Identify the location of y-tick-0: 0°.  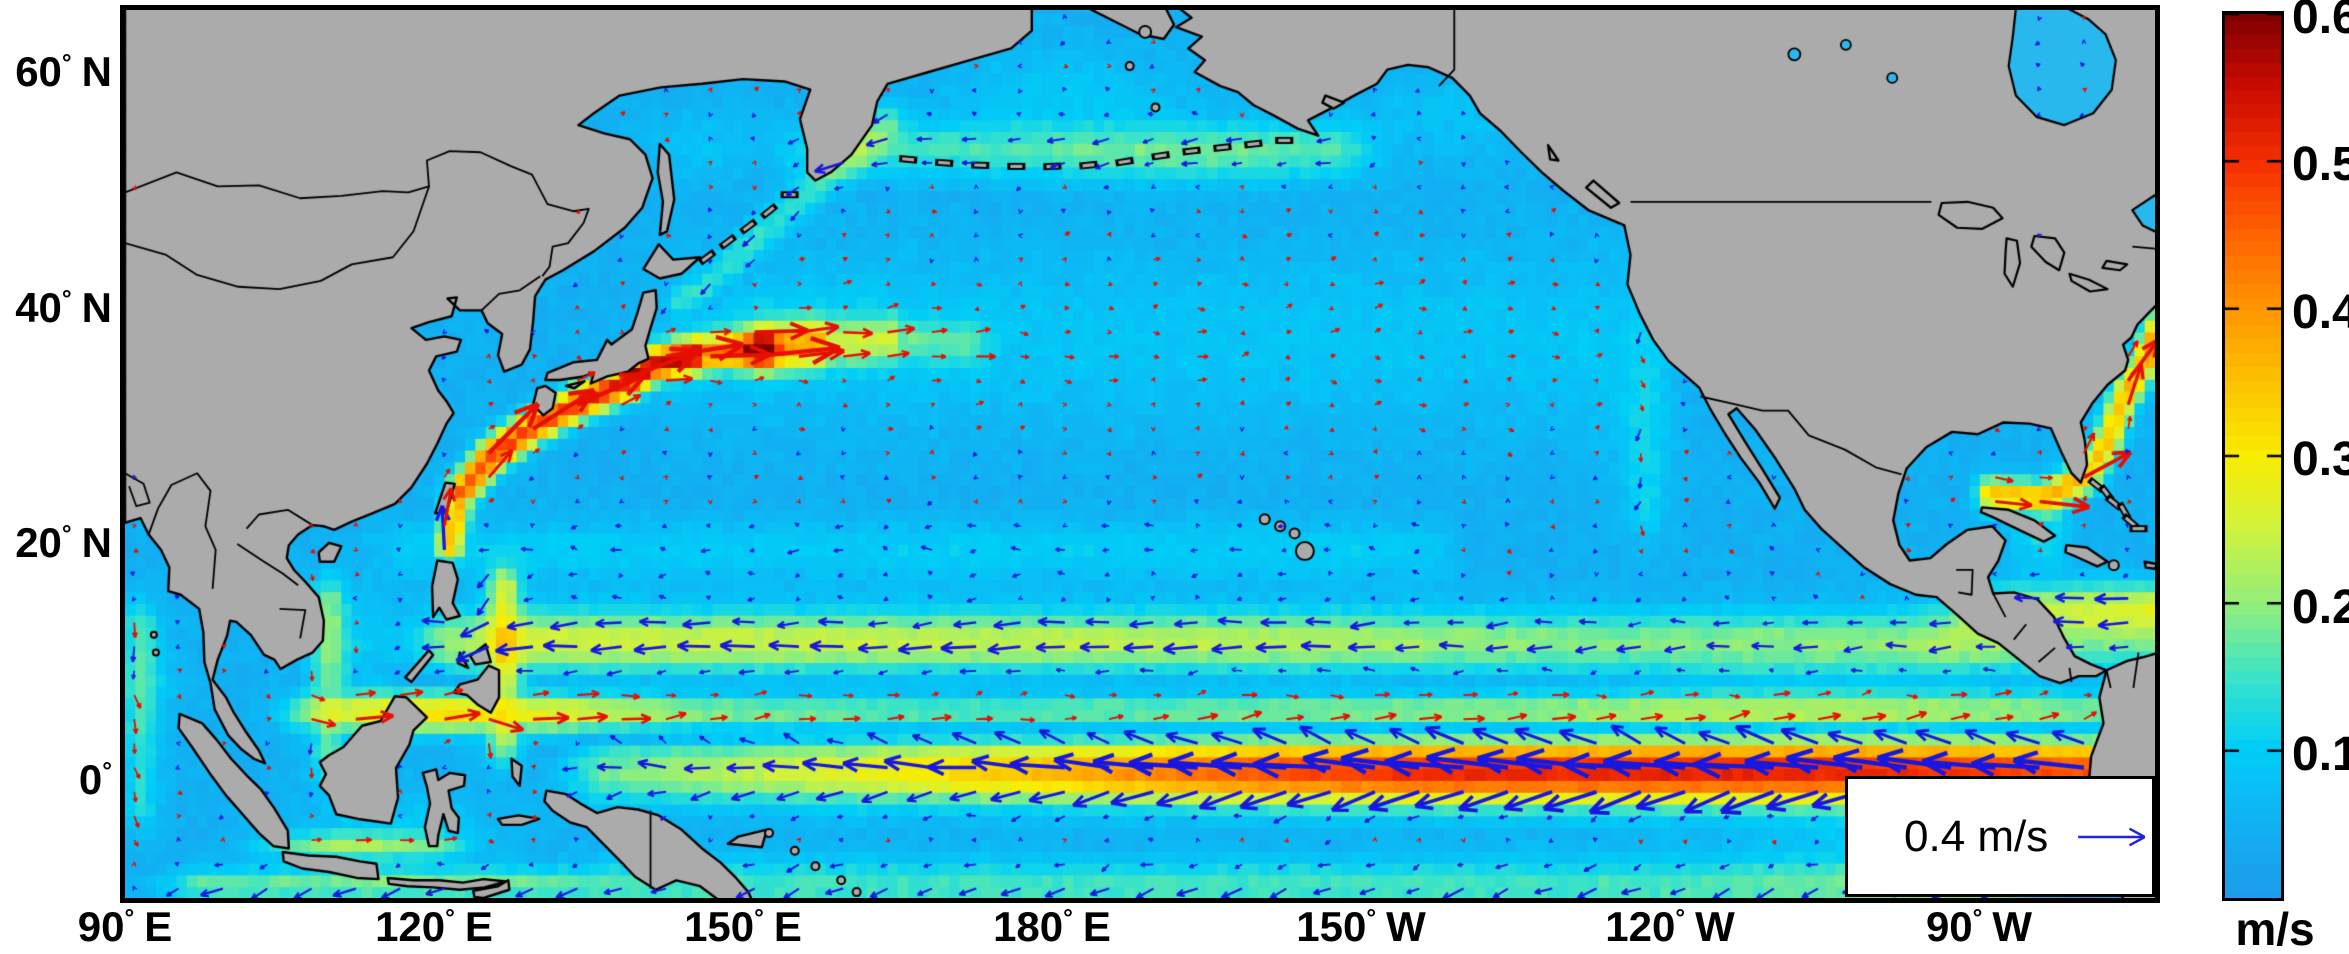
(95, 779).